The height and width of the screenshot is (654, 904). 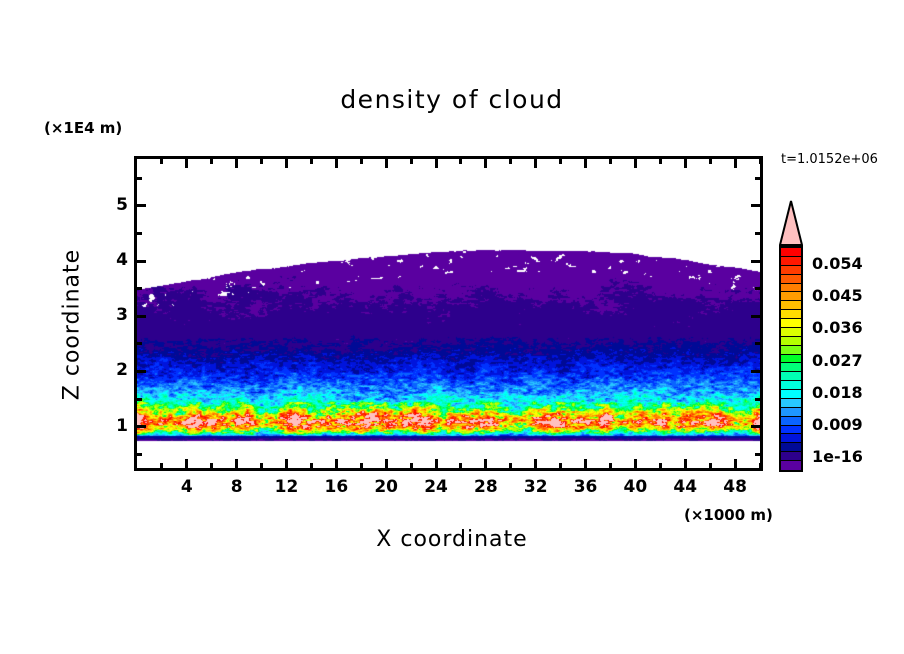 I want to click on y-tick-label: 4, so click(x=122, y=260).